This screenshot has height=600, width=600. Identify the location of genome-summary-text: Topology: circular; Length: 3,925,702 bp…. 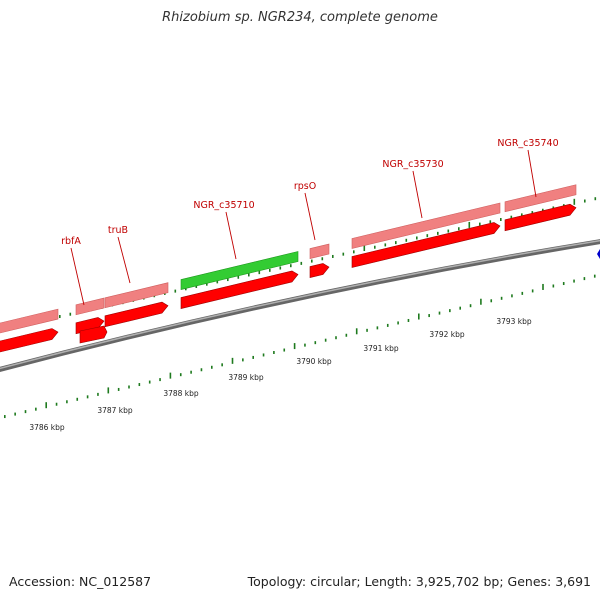
(419, 581).